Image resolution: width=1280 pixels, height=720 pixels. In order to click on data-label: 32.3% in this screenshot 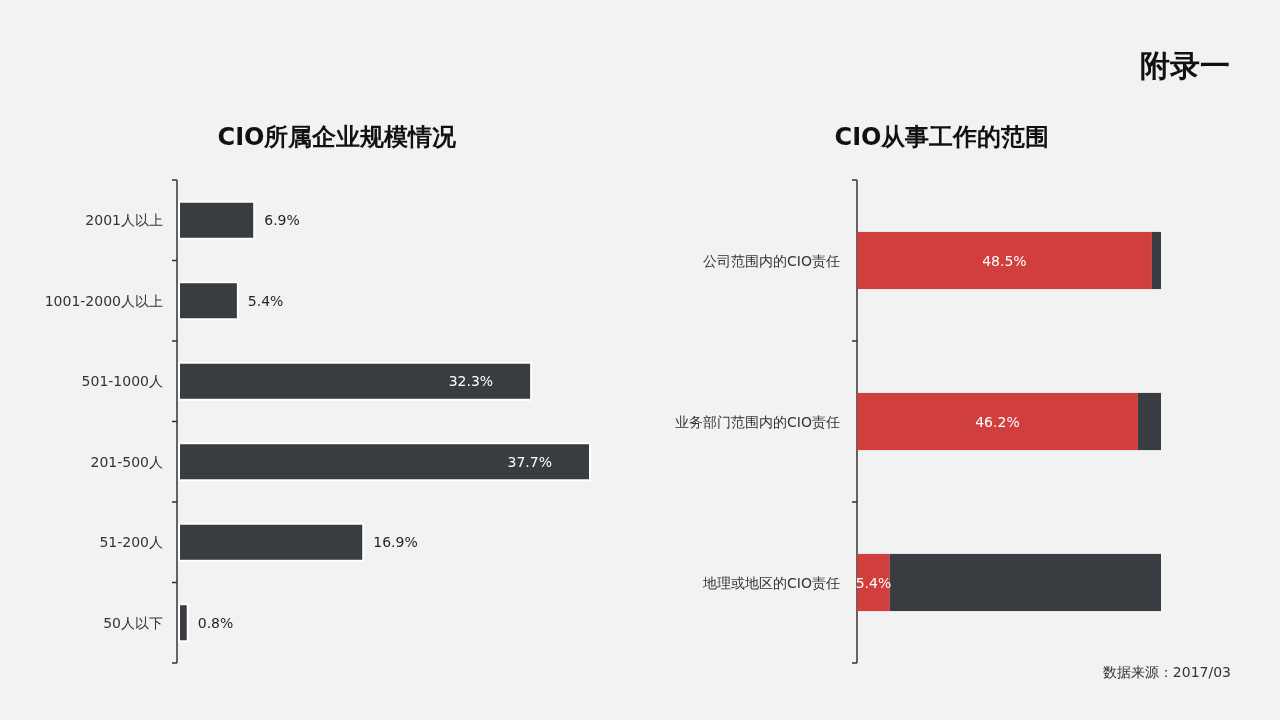, I will do `click(471, 381)`.